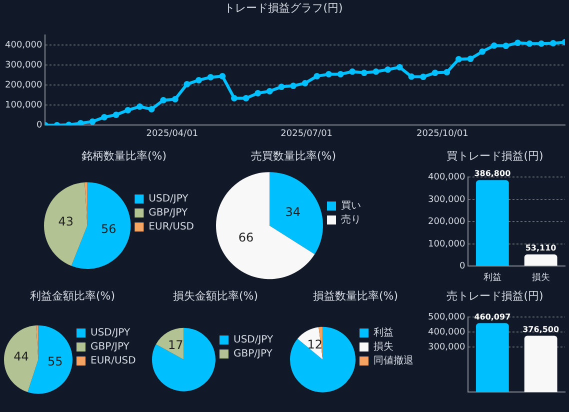 This screenshot has height=412, width=569. Describe the element at coordinates (495, 295) in the screenshot. I see `chart-title: 売トレード損益(円)` at that location.